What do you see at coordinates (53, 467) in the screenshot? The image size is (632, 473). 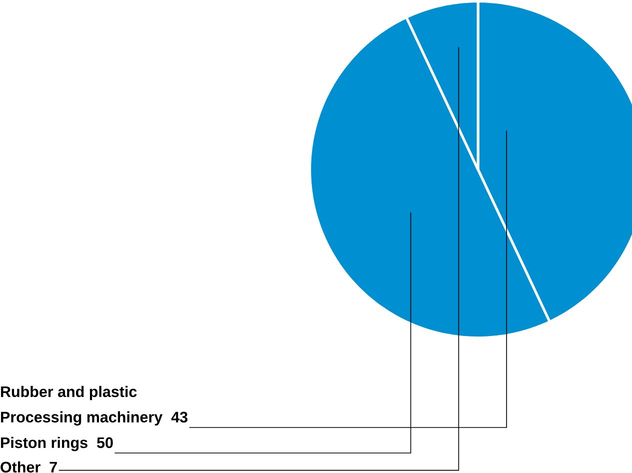 I see `data-label: 7` at bounding box center [53, 467].